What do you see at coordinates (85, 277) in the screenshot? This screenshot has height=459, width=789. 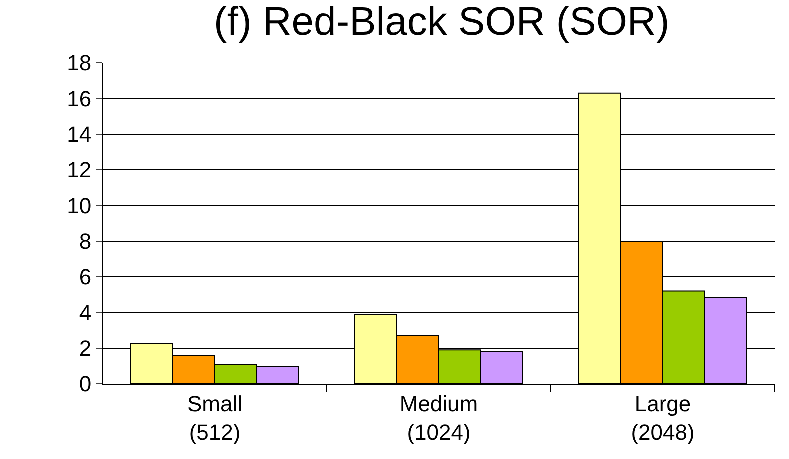 I see `y-tick-label: 6` at bounding box center [85, 277].